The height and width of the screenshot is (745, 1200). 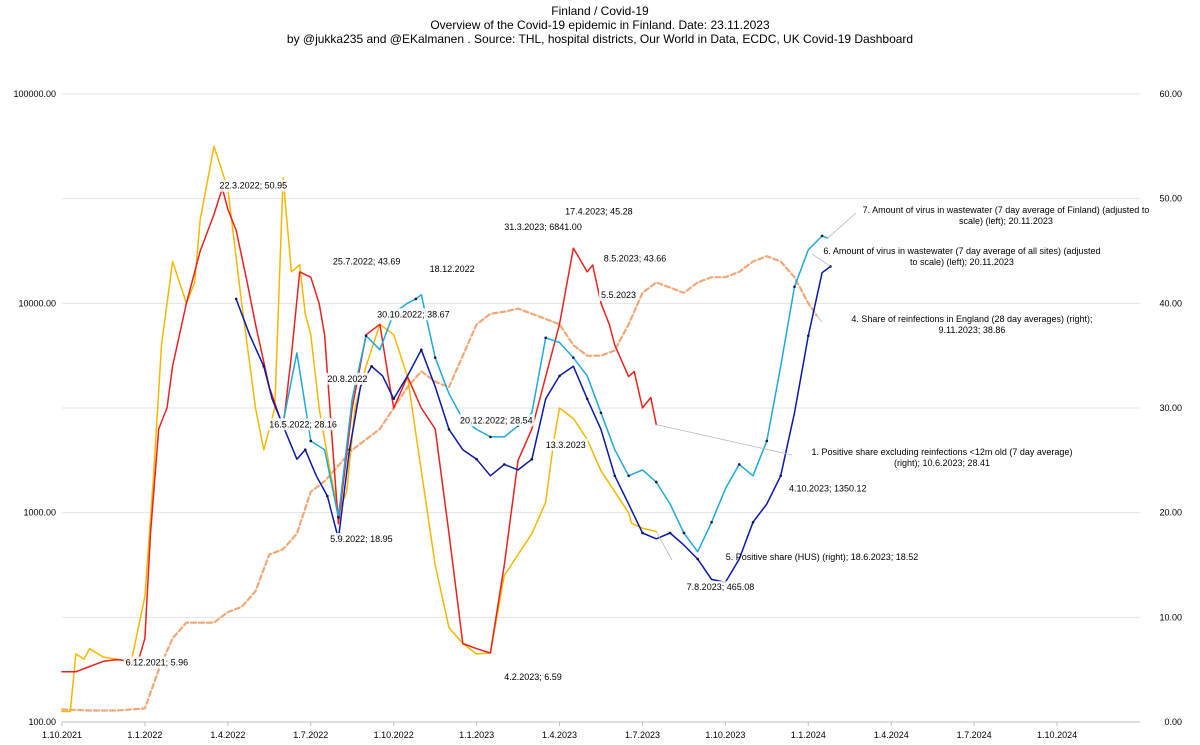 I want to click on x-tick-label: 1.1.2023, so click(x=476, y=735).